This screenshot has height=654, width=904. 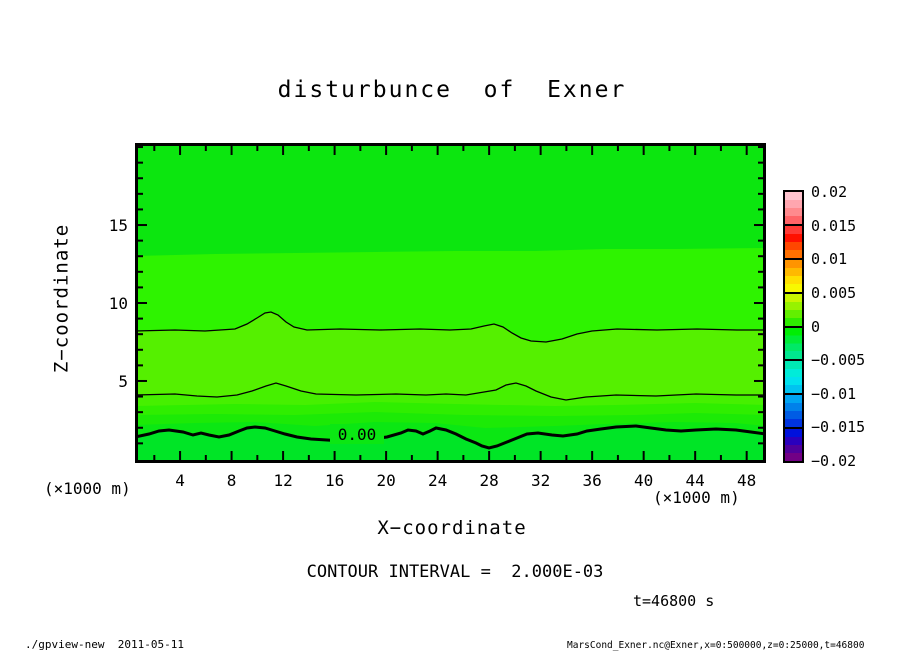 What do you see at coordinates (334, 480) in the screenshot?
I see `x-tick-label: 16` at bounding box center [334, 480].